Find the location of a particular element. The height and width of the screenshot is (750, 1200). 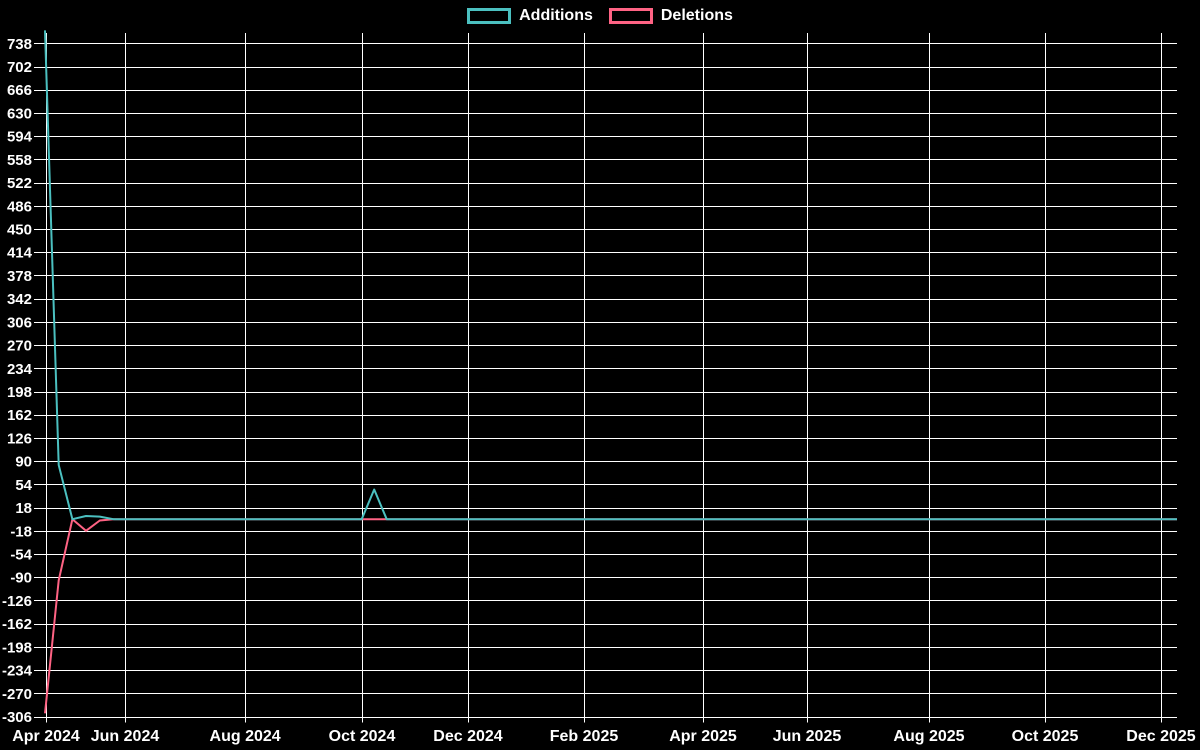

y-axis-tick-label: 162 is located at coordinates (19, 415).